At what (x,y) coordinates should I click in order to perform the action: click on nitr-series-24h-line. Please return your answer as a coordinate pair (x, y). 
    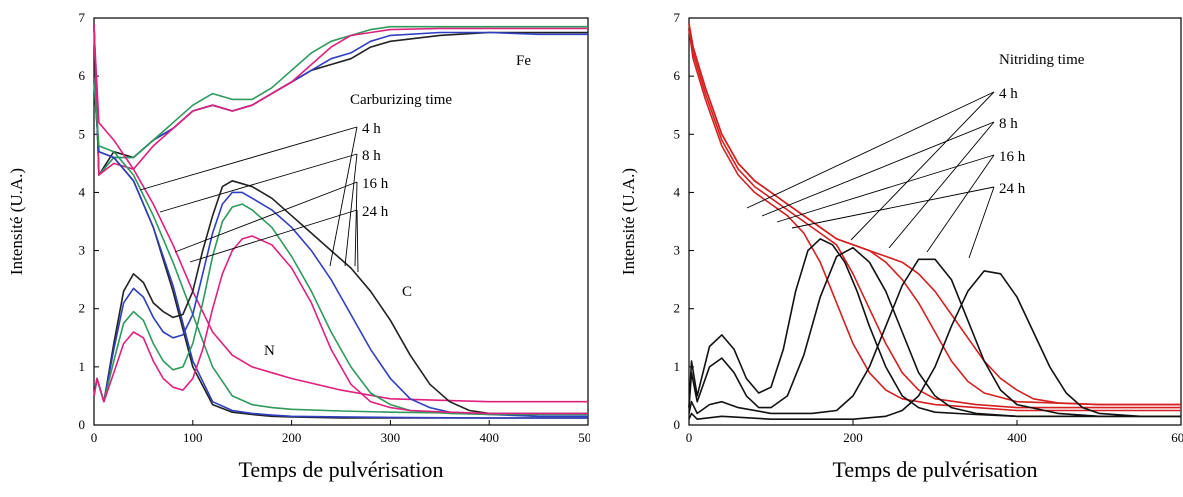
    Looking at the image, I should click on (934, 345).